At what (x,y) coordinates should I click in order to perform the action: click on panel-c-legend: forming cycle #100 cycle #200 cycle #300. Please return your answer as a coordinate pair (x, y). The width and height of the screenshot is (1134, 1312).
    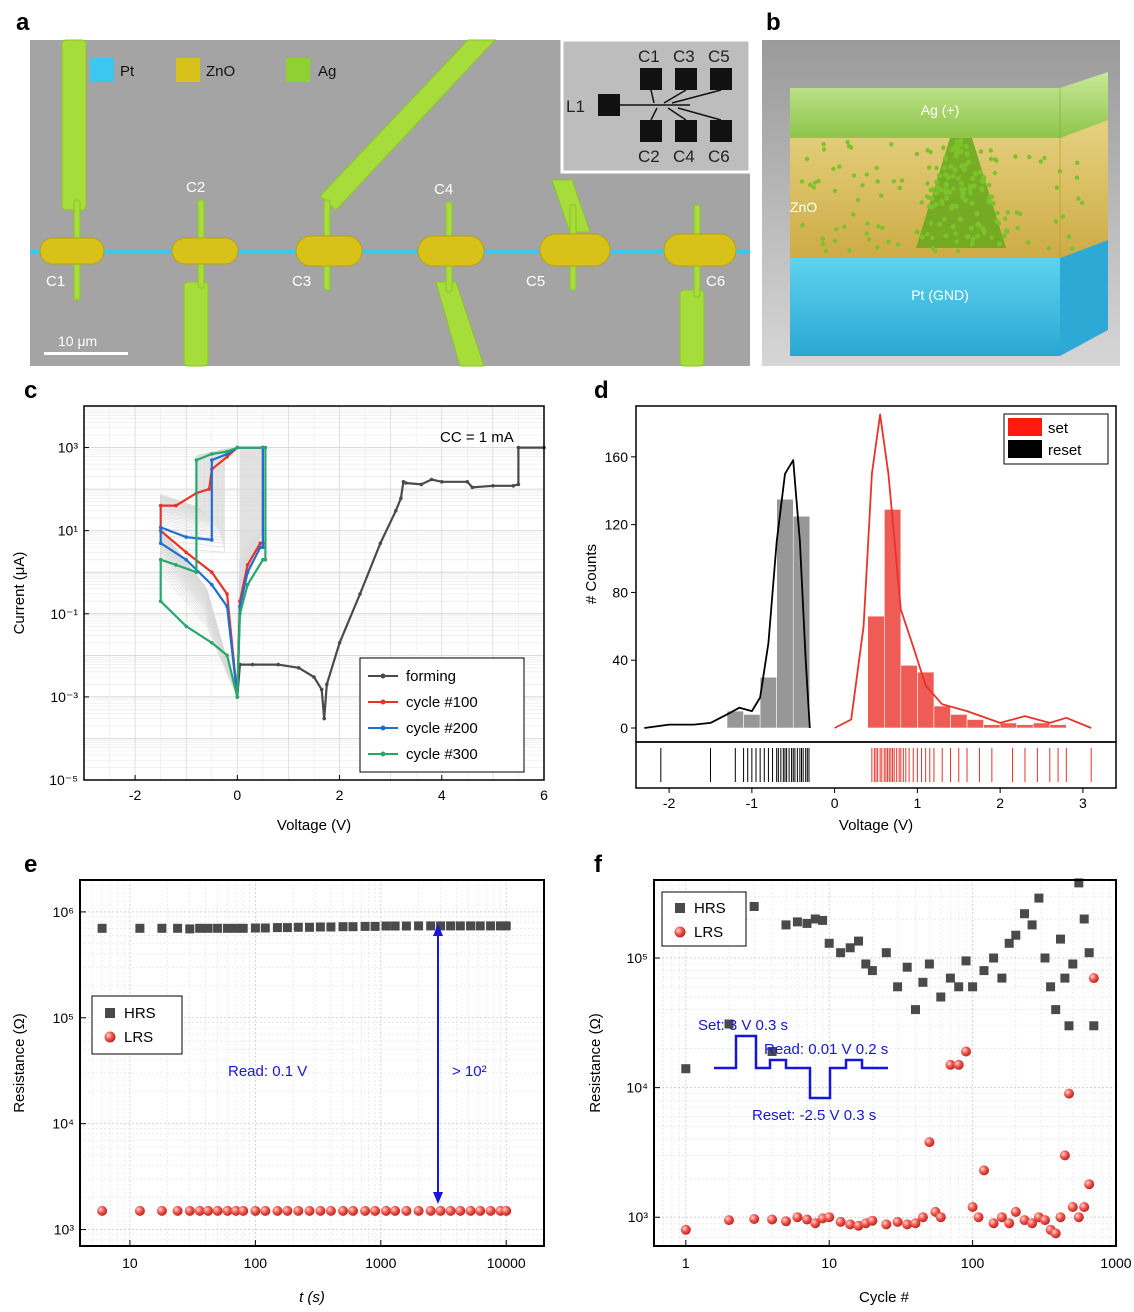
    Looking at the image, I should click on (442, 715).